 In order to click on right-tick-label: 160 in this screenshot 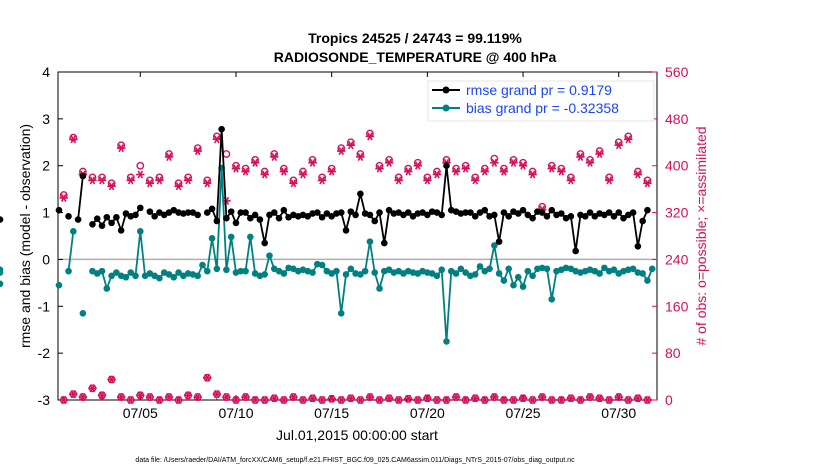, I will do `click(677, 306)`.